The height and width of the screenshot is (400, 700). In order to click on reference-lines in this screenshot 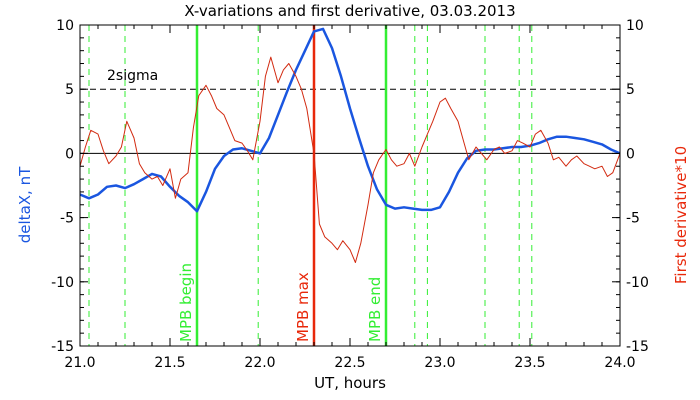, I will do `click(350, 121)`.